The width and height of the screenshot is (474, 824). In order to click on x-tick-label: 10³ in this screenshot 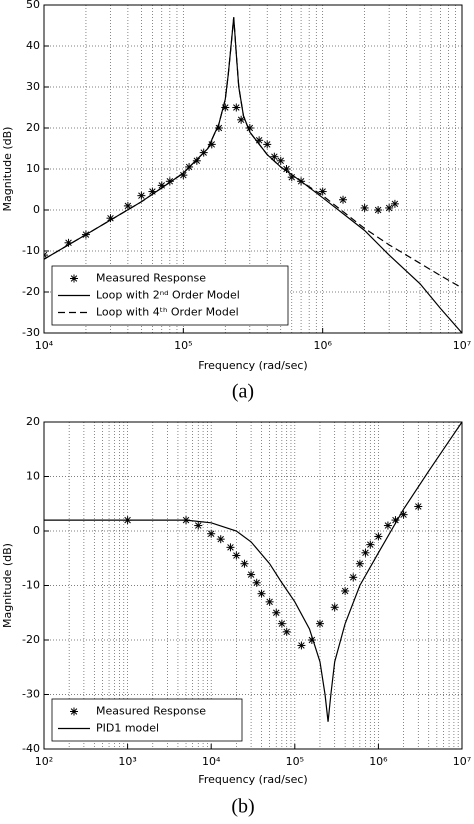, I will do `click(127, 761)`.